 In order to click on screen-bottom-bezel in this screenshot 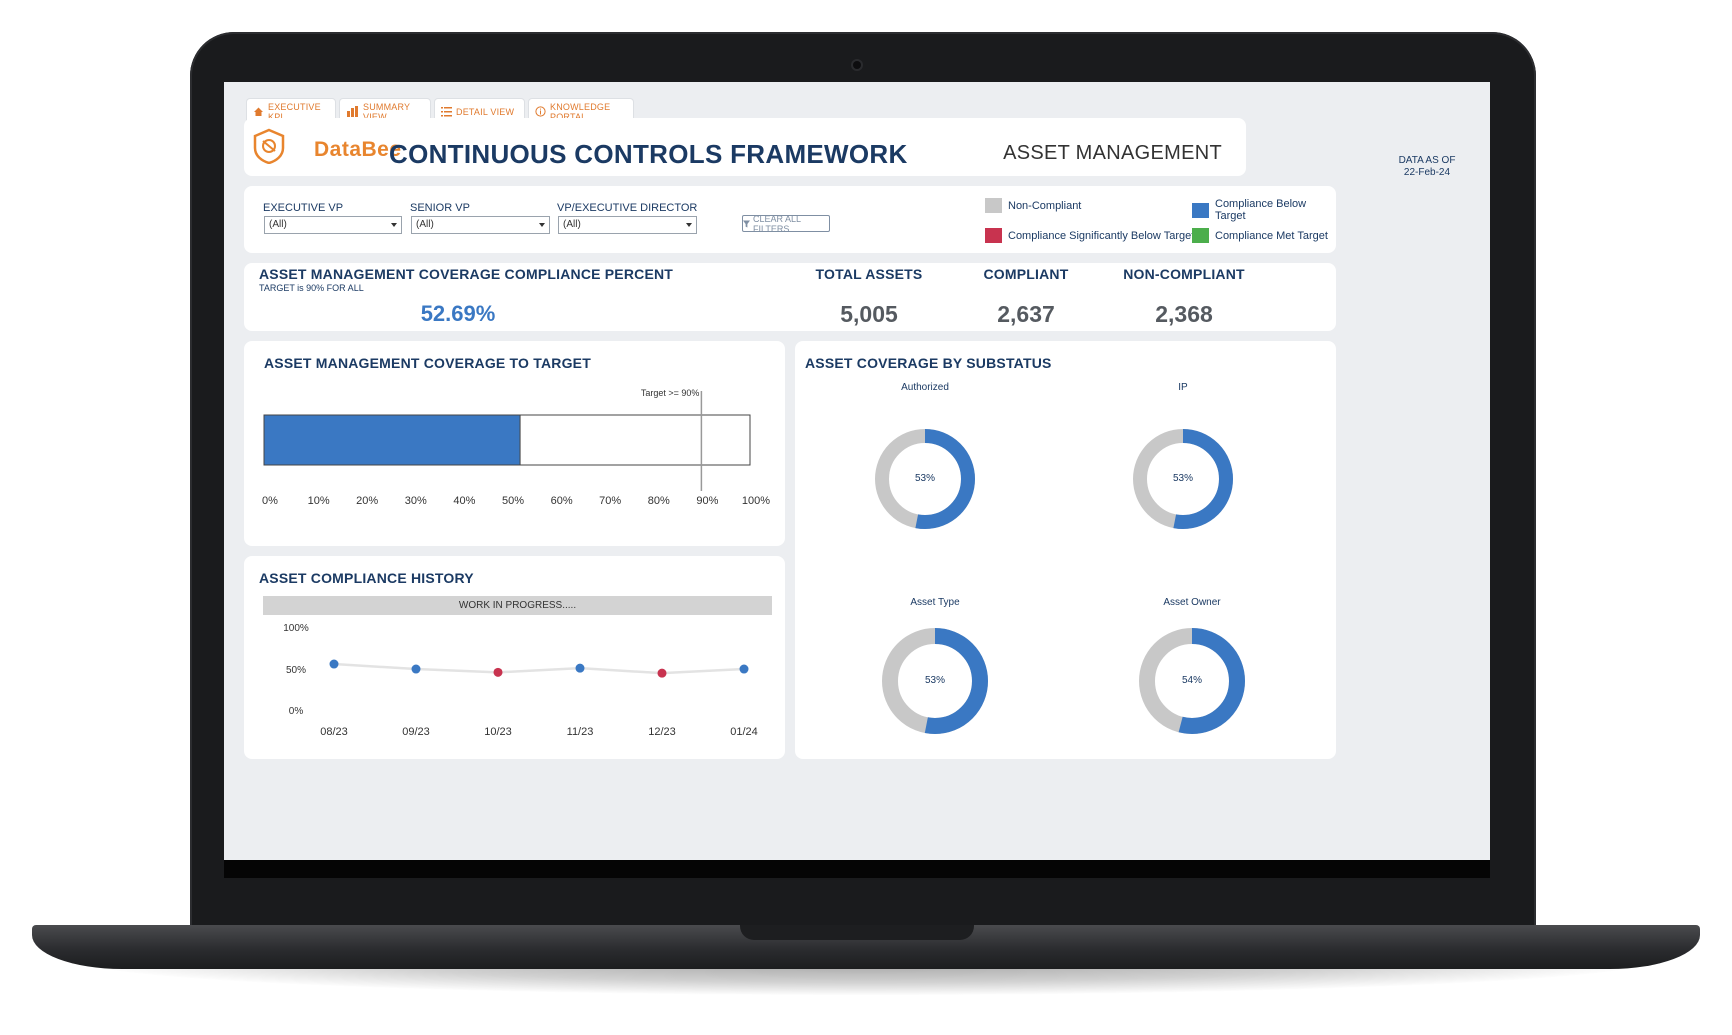, I will do `click(857, 869)`.